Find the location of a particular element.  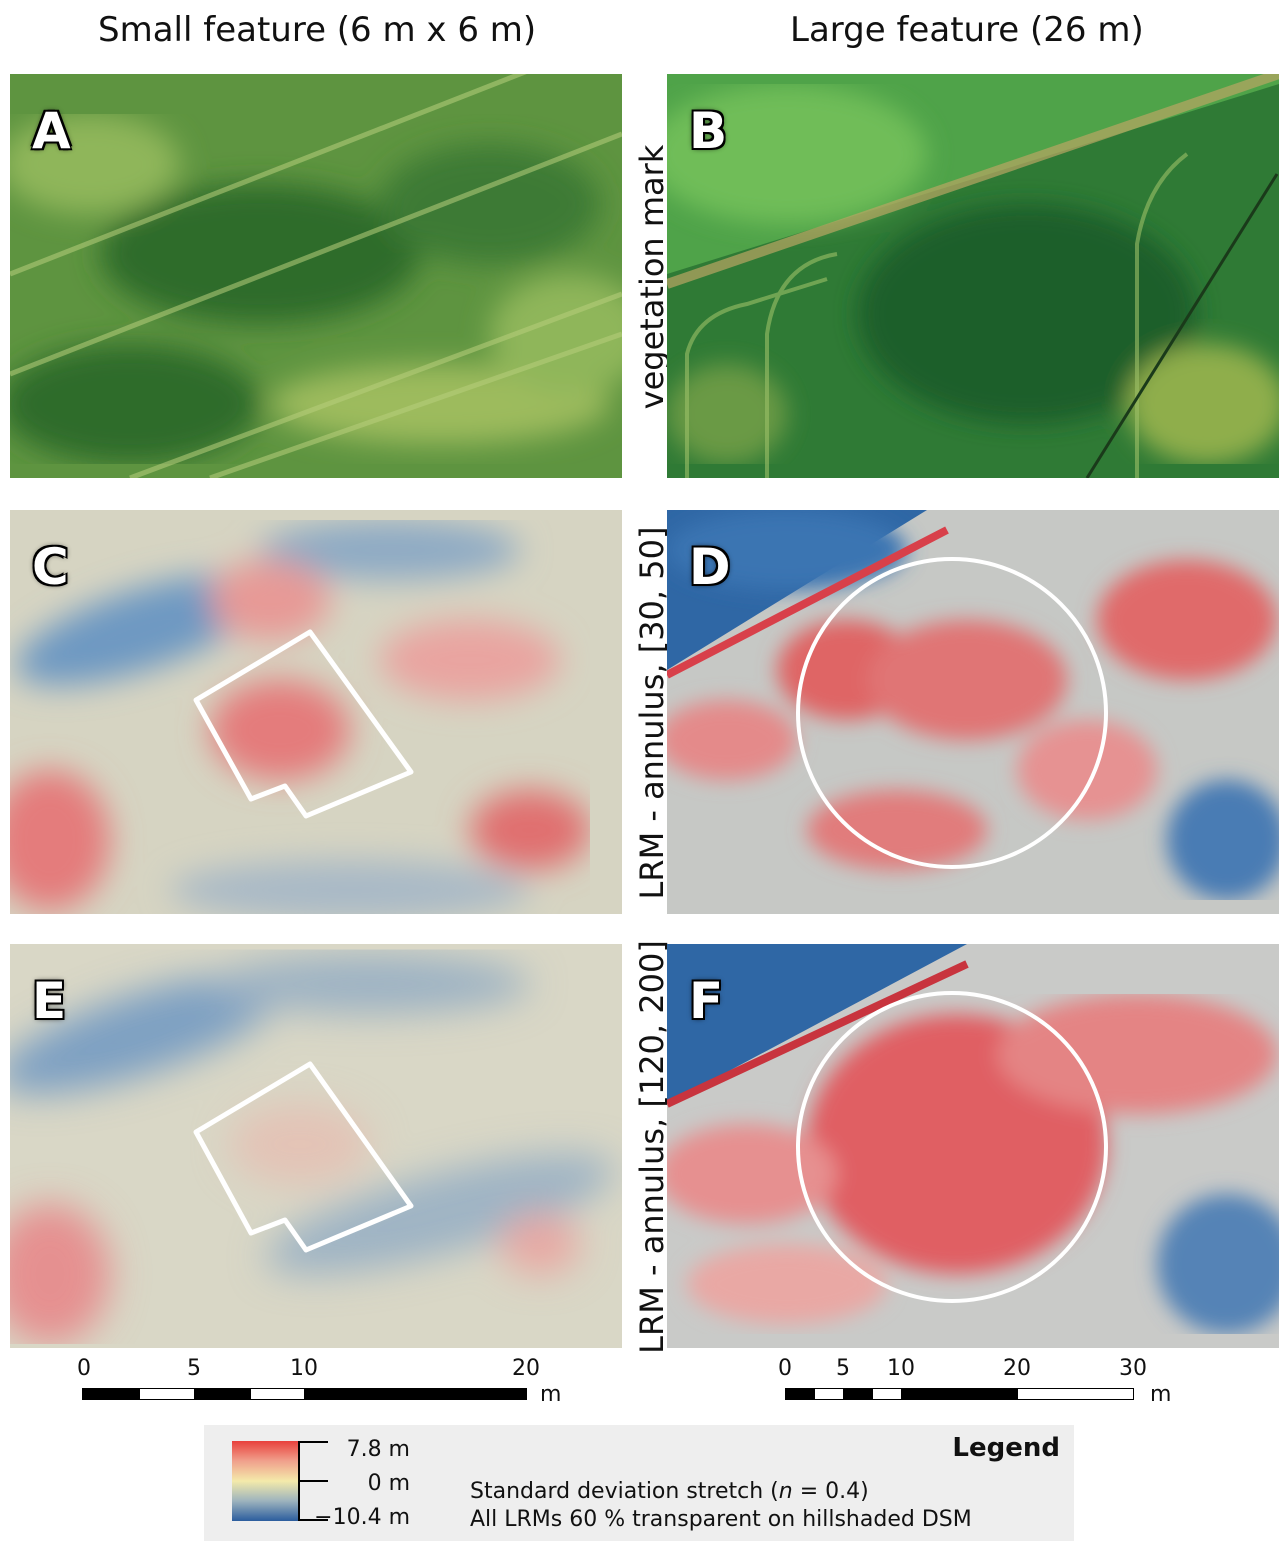

panel-f-letter: F is located at coordinates (706, 1001).